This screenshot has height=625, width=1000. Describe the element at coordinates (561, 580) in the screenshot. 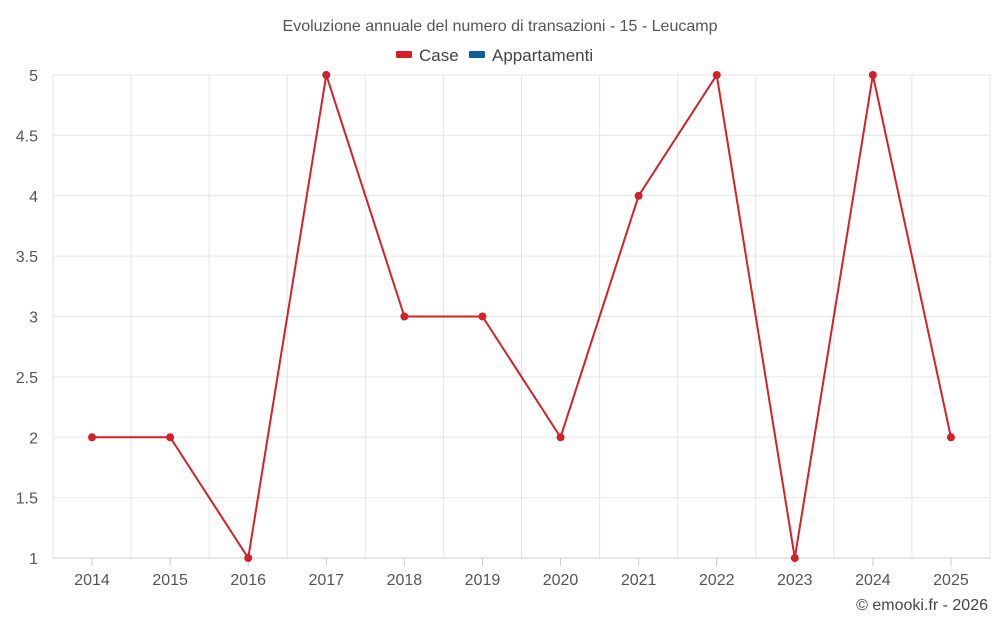

I see `x-tick-label: 2020` at that location.